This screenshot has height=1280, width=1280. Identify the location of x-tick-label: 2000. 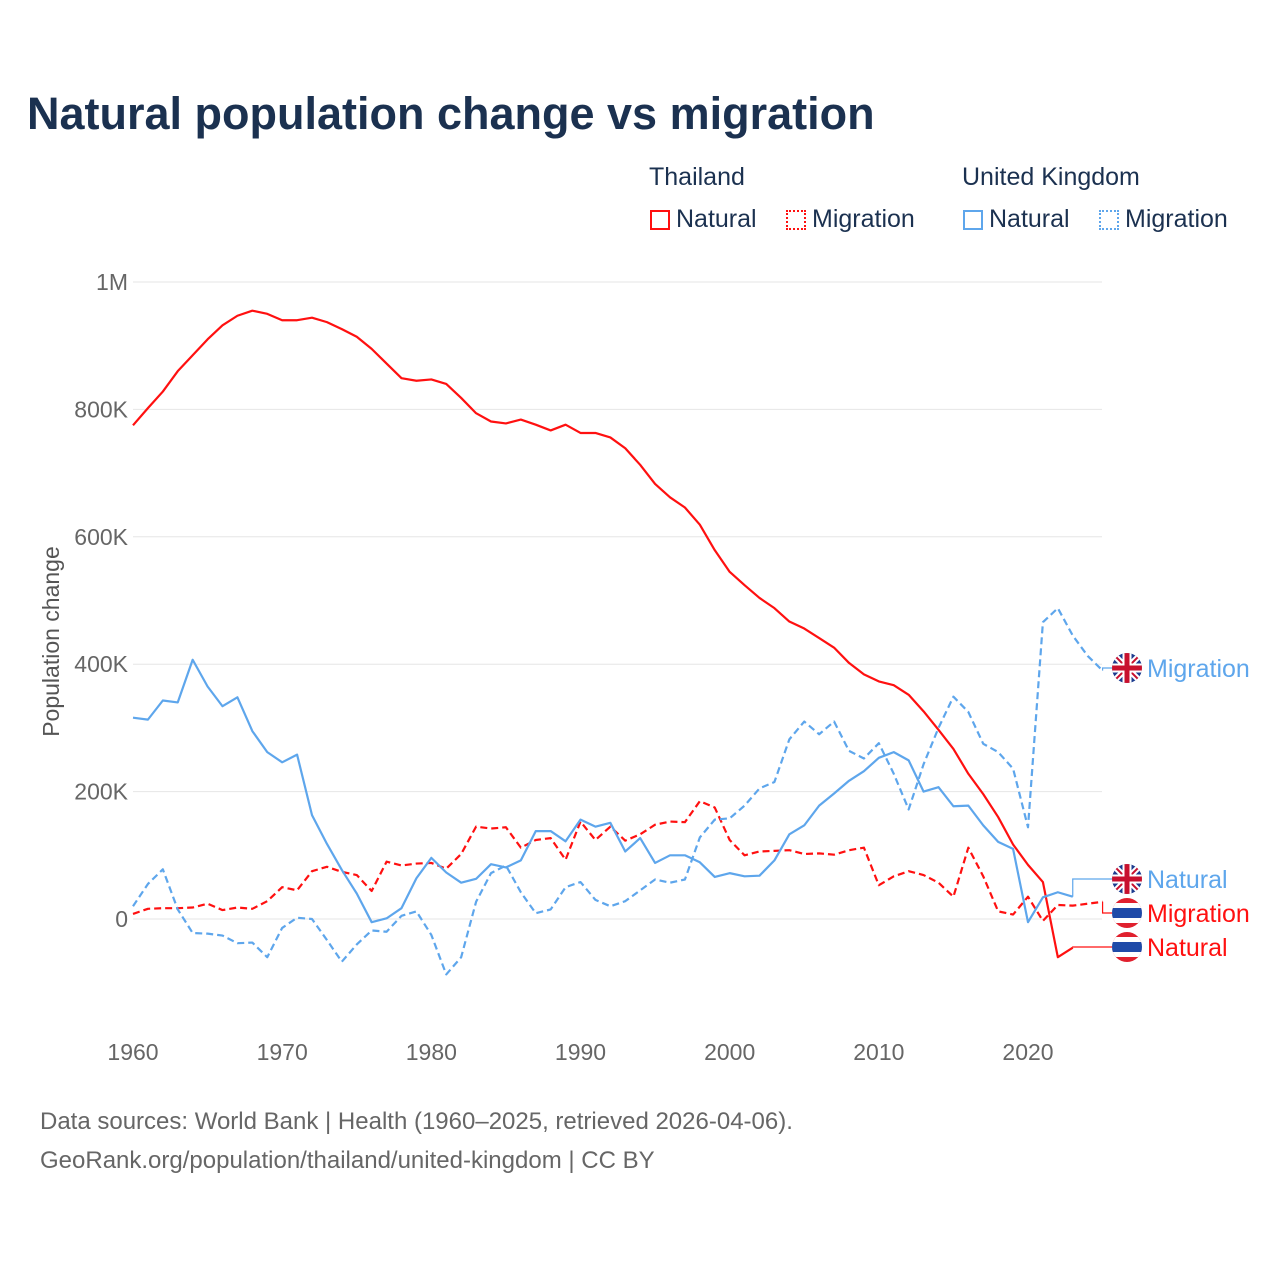
(729, 1052).